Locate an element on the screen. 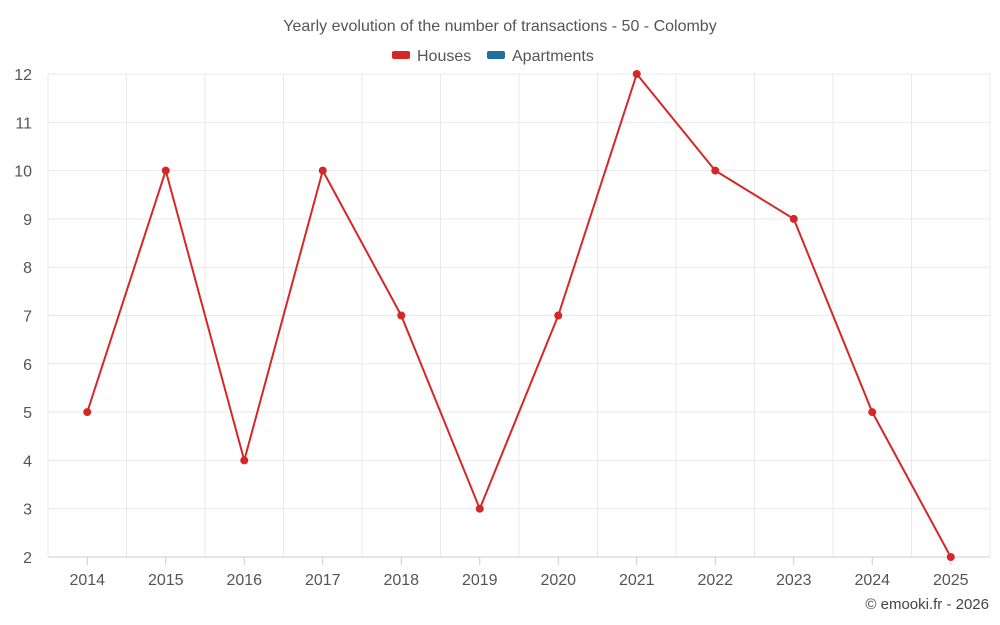 The image size is (1000, 625). y-tick-label: 8 is located at coordinates (27, 268).